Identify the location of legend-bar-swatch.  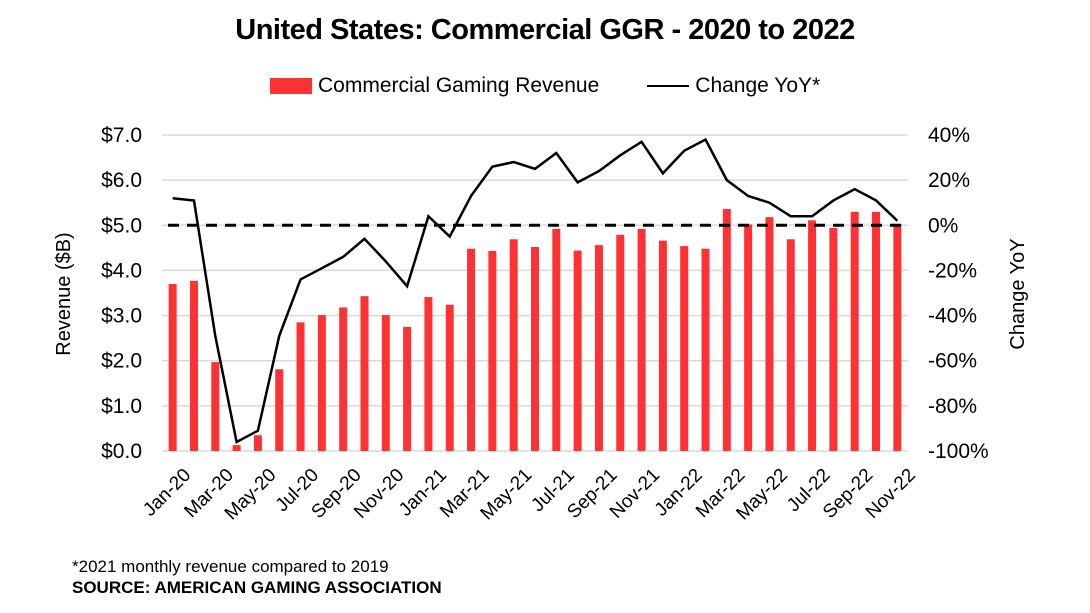
(291, 86).